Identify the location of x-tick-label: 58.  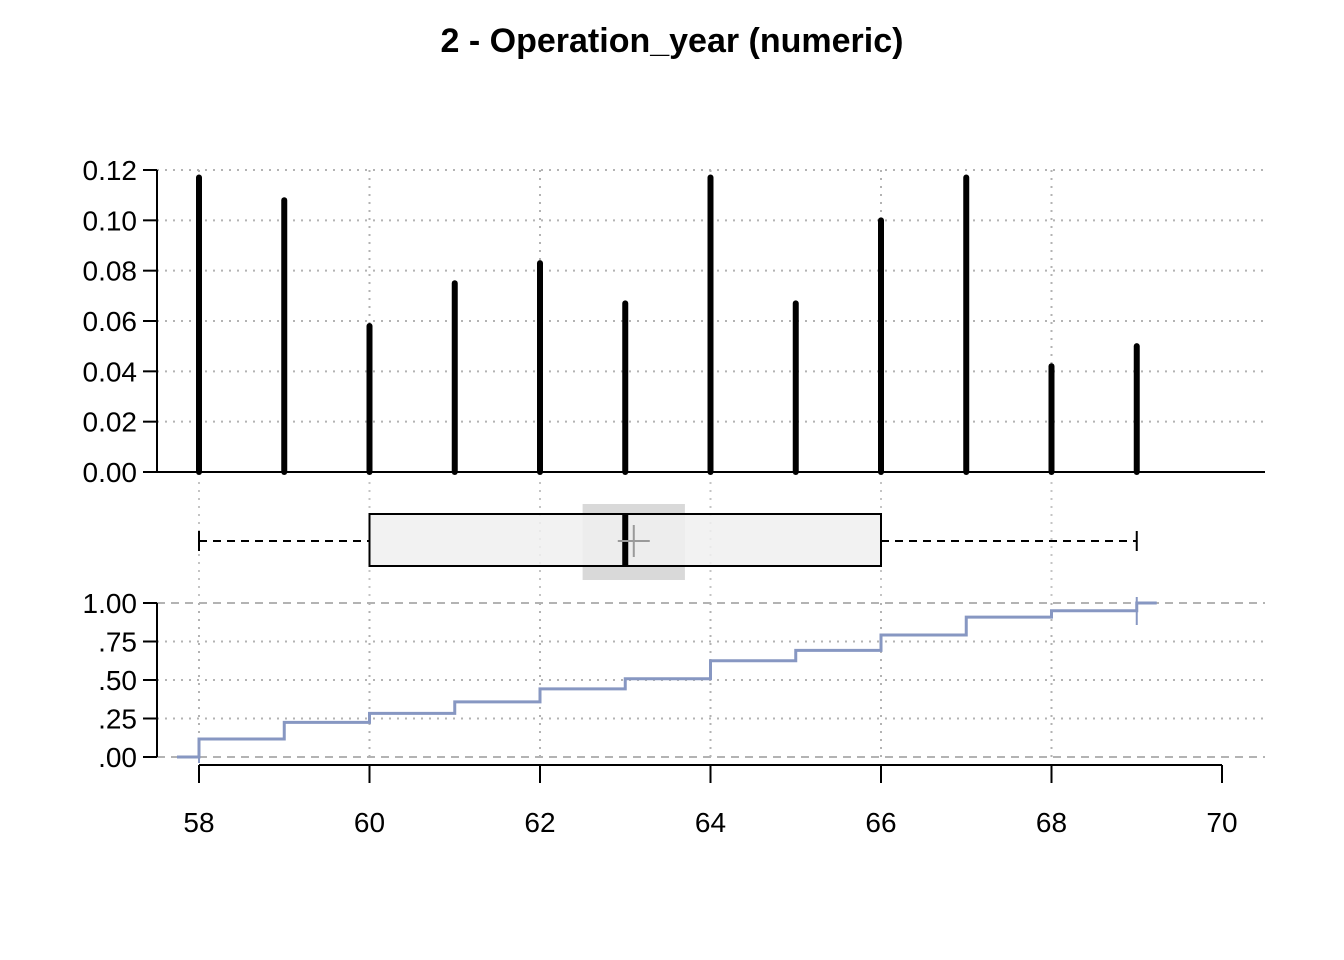
(198, 822).